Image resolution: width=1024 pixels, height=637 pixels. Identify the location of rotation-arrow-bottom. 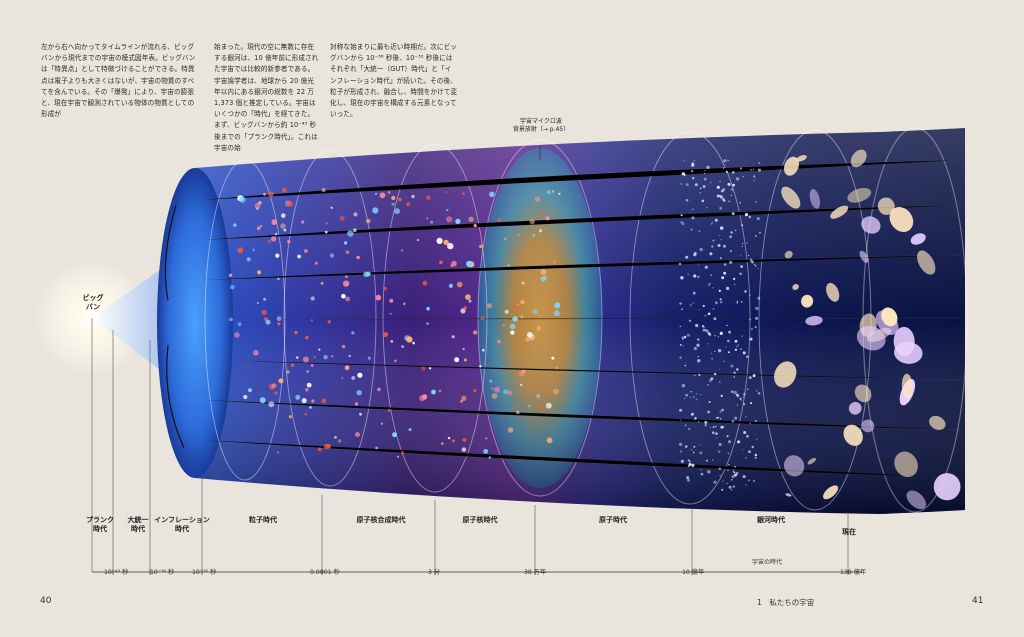
(175, 396).